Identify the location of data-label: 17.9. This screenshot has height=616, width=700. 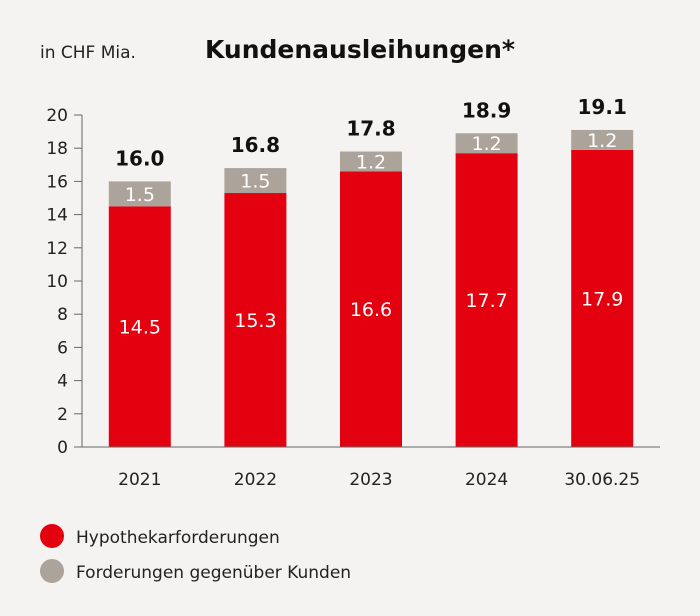
(602, 299).